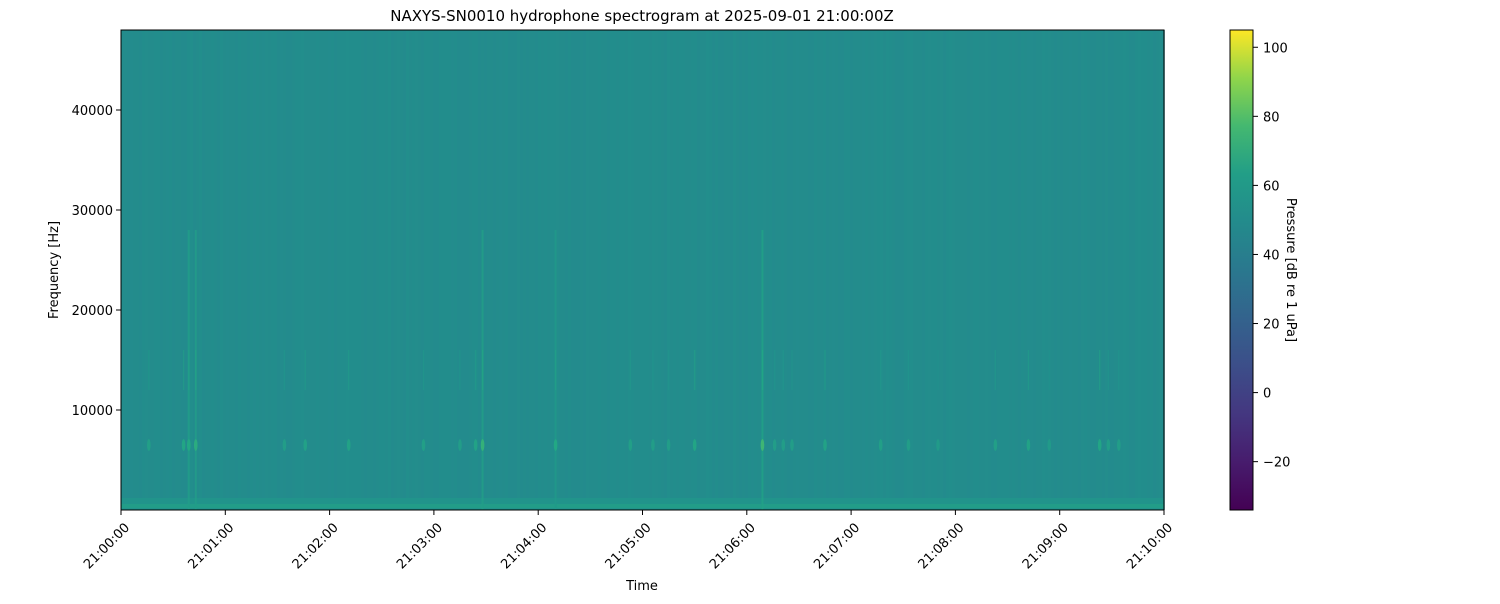 The width and height of the screenshot is (1500, 604). Describe the element at coordinates (1275, 48) in the screenshot. I see `colorbar-tick-label: 100` at that location.